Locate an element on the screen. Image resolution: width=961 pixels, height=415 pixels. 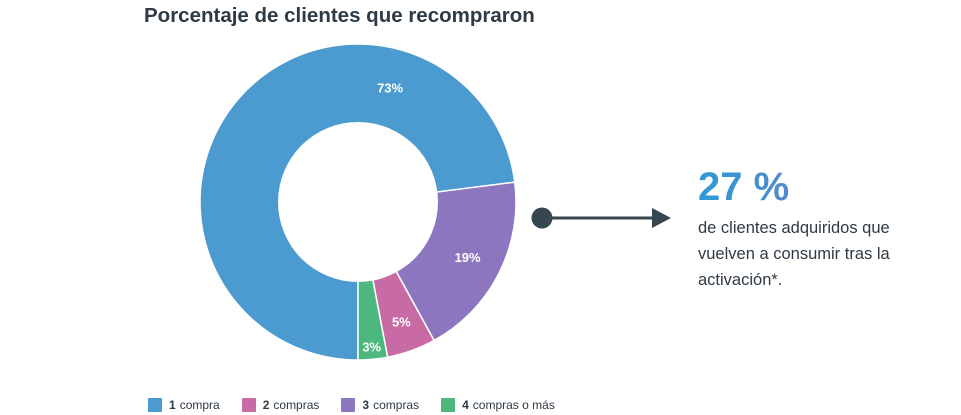
arrow-icon is located at coordinates (601, 218).